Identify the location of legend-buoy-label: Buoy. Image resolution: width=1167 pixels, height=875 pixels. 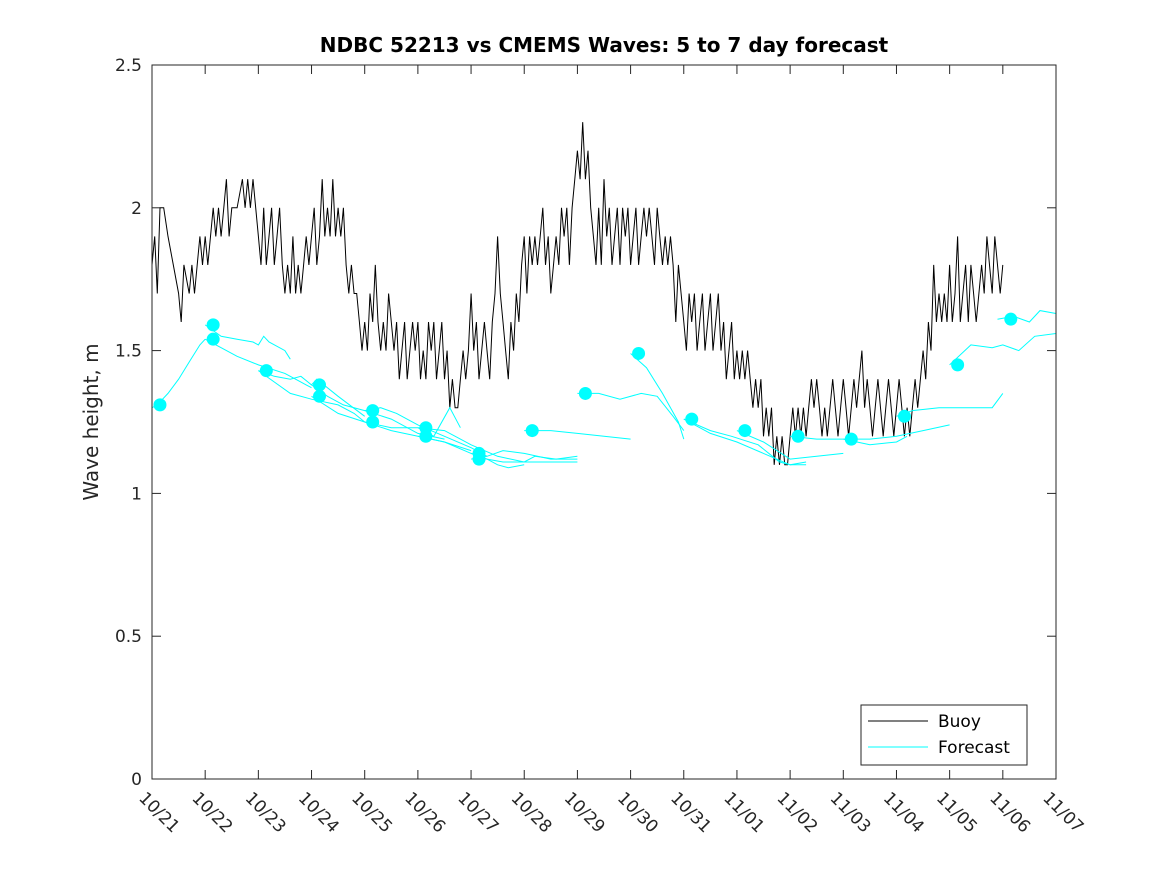
(959, 722).